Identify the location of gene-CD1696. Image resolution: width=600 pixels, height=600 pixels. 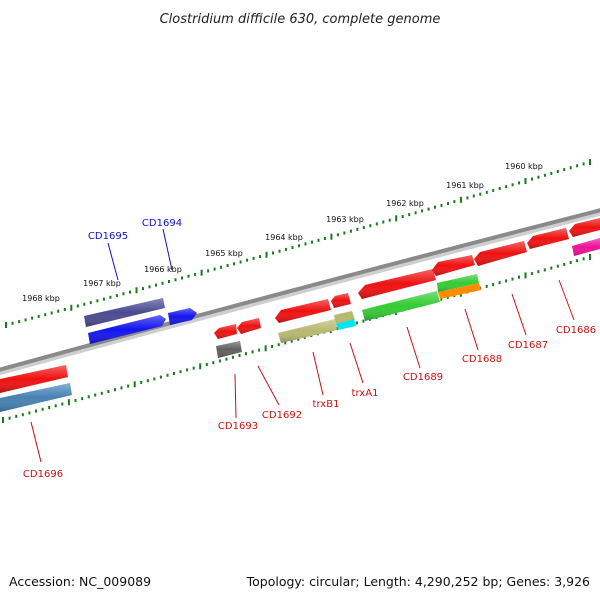
(36, 397).